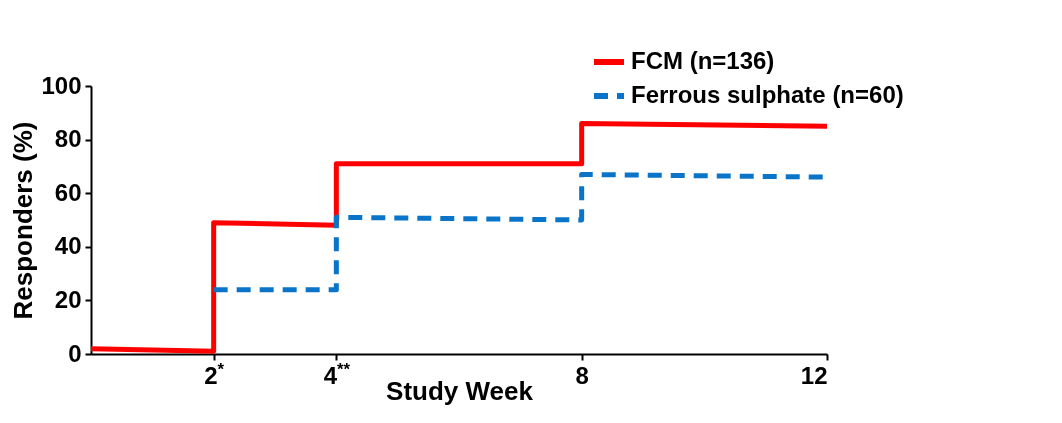 The width and height of the screenshot is (1062, 423). Describe the element at coordinates (68, 299) in the screenshot. I see `y-tick-label: 20` at that location.